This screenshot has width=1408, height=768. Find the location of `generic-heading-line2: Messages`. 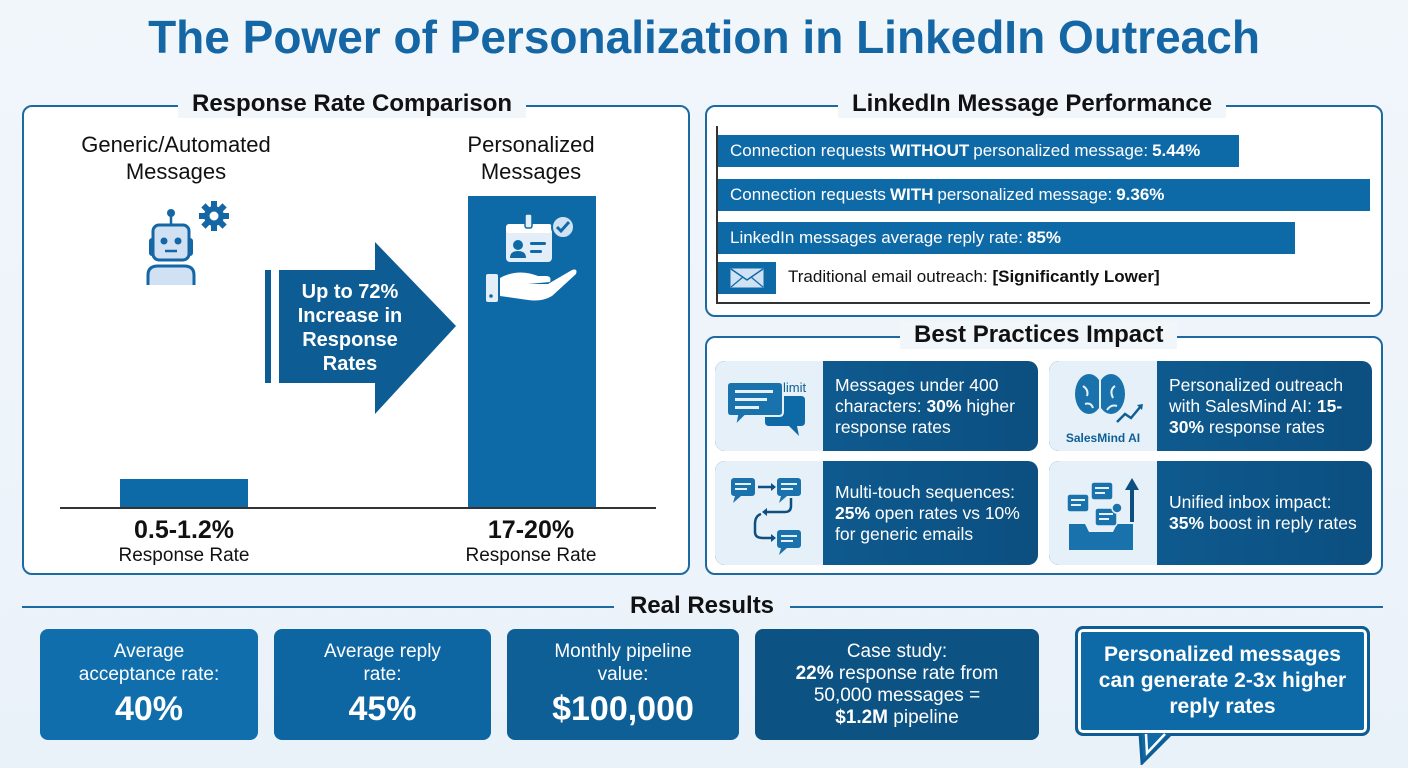

generic-heading-line2: Messages is located at coordinates (176, 171).